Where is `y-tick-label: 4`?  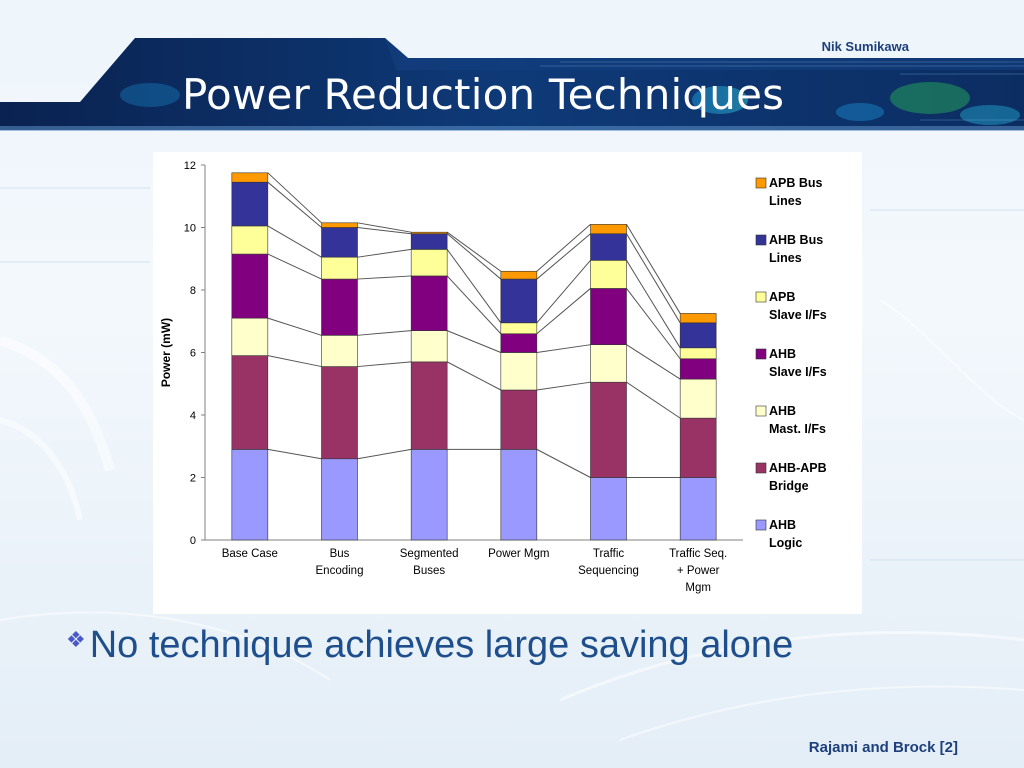 y-tick-label: 4 is located at coordinates (193, 416).